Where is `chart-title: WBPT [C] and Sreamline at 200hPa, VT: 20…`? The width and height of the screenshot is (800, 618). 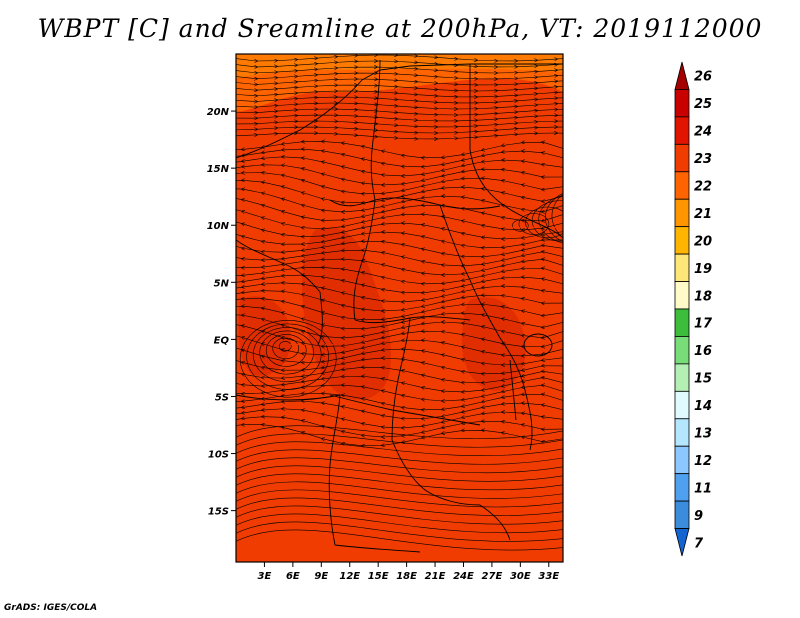
chart-title: WBPT [C] and Sreamline at 200hPa, VT: 20… is located at coordinates (400, 28).